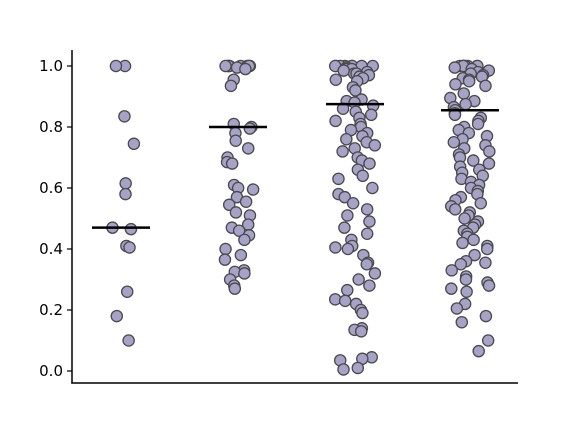 Image resolution: width=576 pixels, height=432 pixels. I want to click on y-tick-label: 0.8, so click(51, 127).